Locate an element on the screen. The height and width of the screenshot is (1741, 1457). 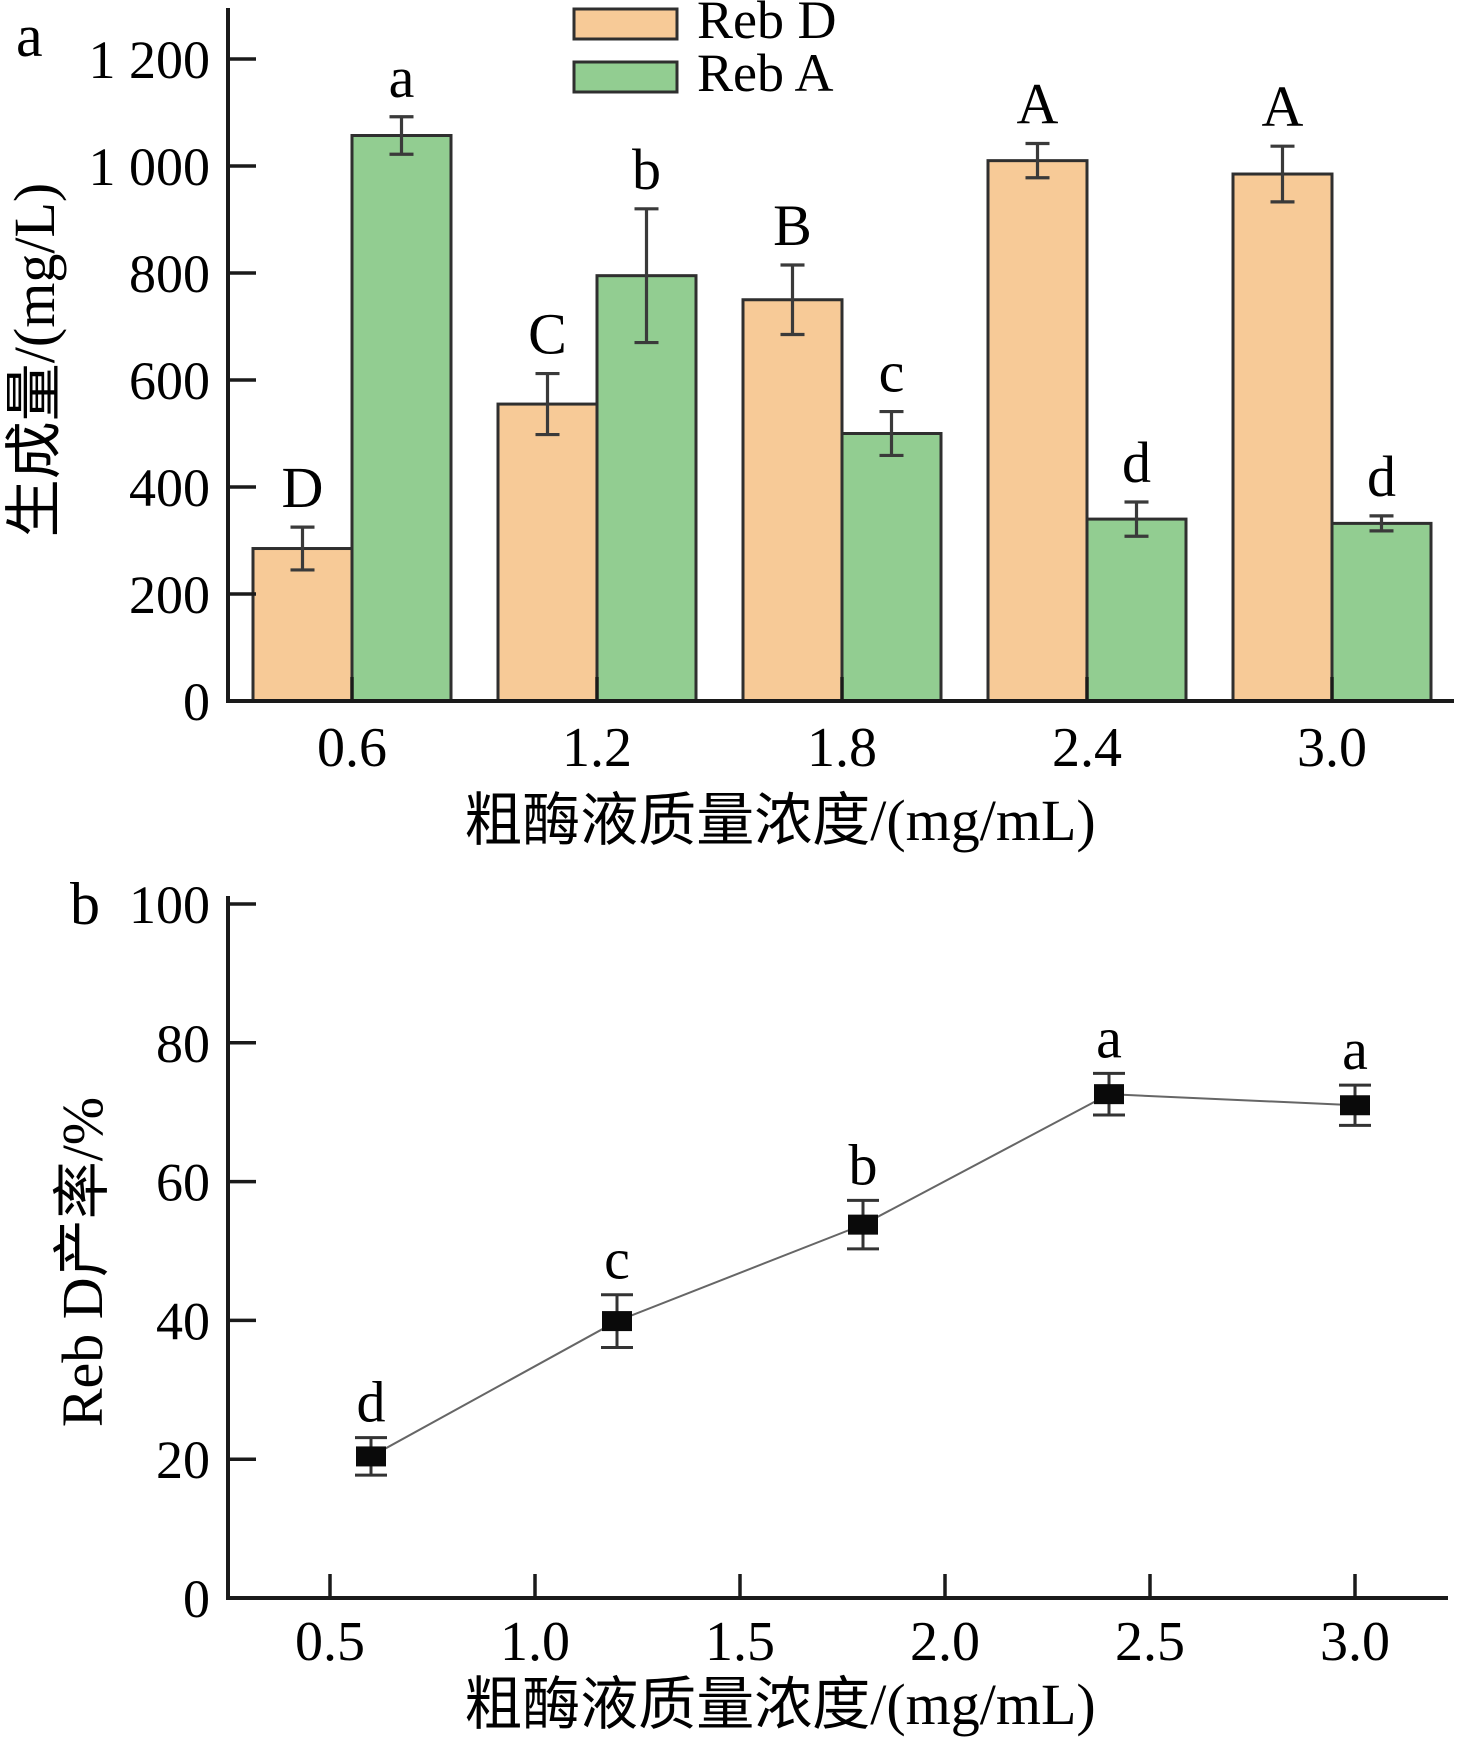
y-axis-tick-label: 20 is located at coordinates (183, 1460).